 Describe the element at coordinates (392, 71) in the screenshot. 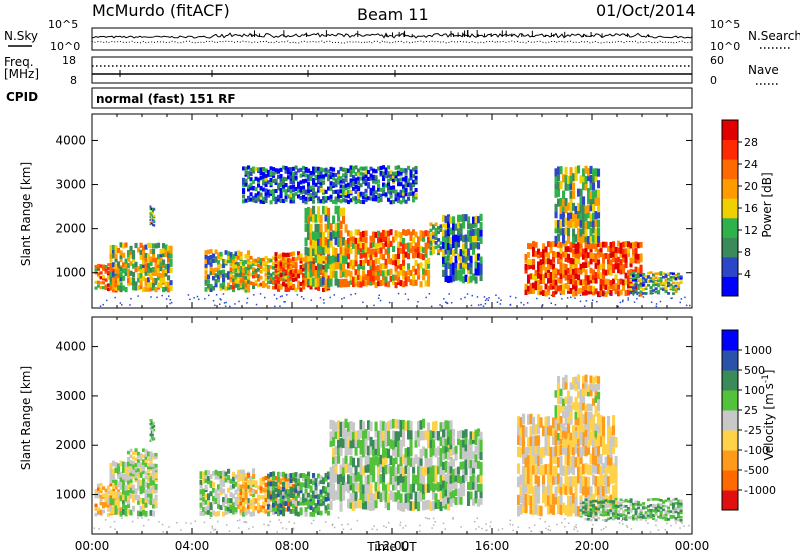

I see `freq-nave-traces` at that location.